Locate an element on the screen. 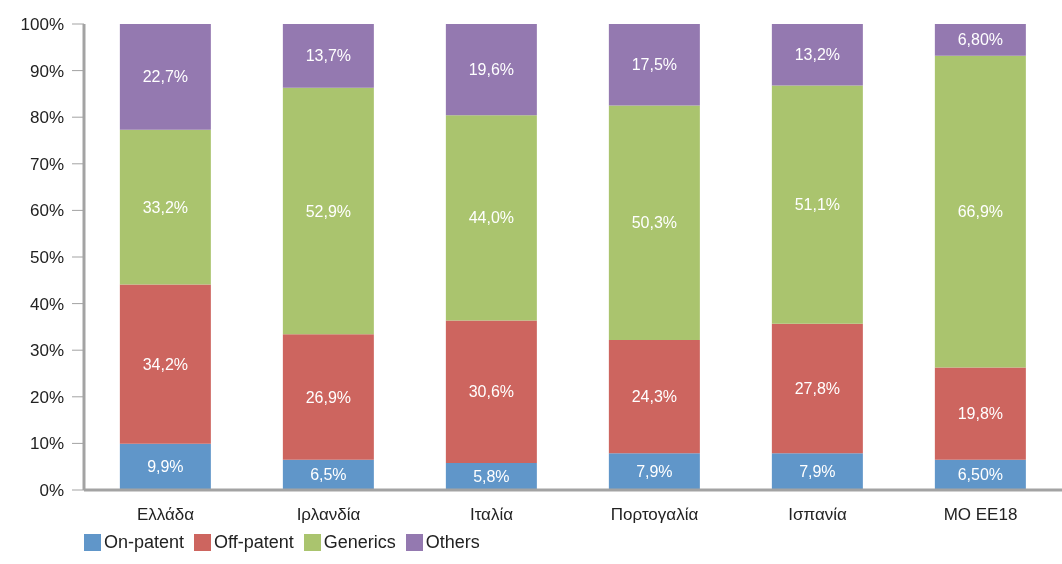 The image size is (1062, 564). data-label: 66,9% is located at coordinates (980, 212).